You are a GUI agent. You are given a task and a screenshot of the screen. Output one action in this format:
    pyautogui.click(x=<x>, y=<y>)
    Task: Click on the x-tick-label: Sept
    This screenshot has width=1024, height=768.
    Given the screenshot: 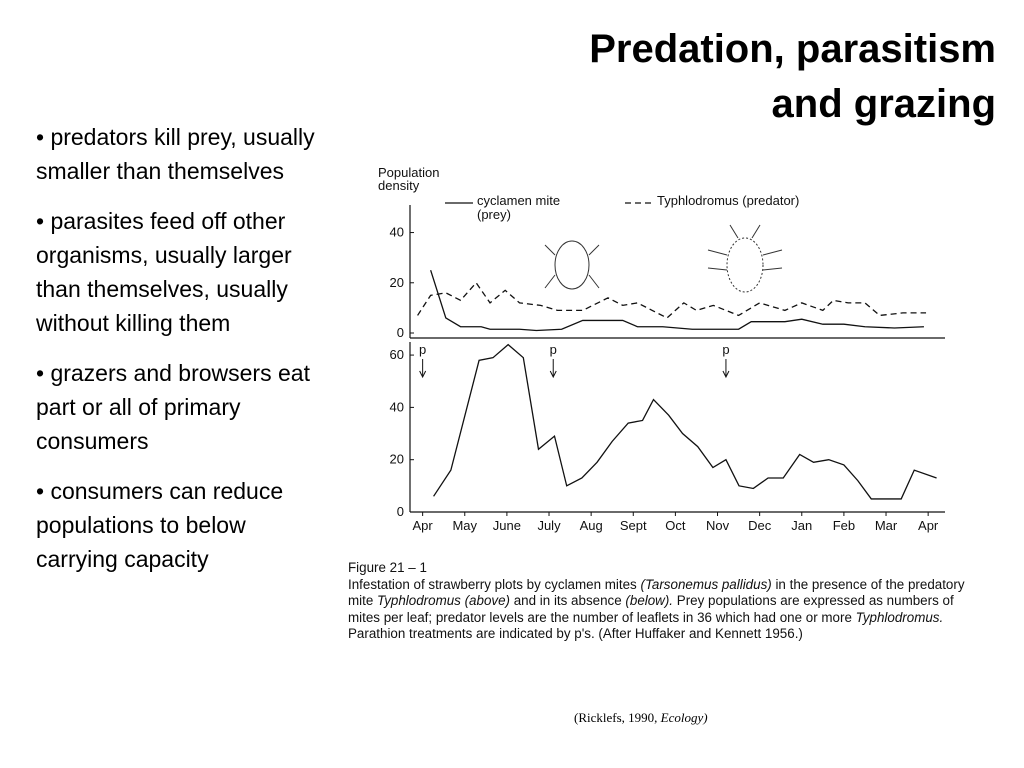 What is the action you would take?
    pyautogui.click(x=633, y=525)
    